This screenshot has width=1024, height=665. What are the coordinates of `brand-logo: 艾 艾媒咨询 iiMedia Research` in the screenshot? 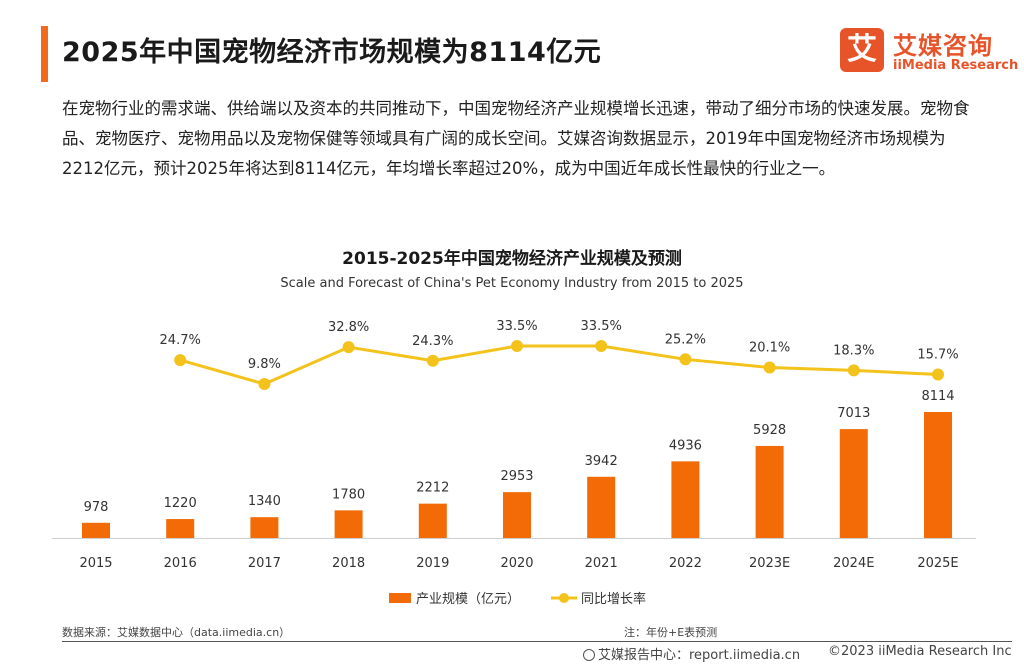 It's located at (929, 52).